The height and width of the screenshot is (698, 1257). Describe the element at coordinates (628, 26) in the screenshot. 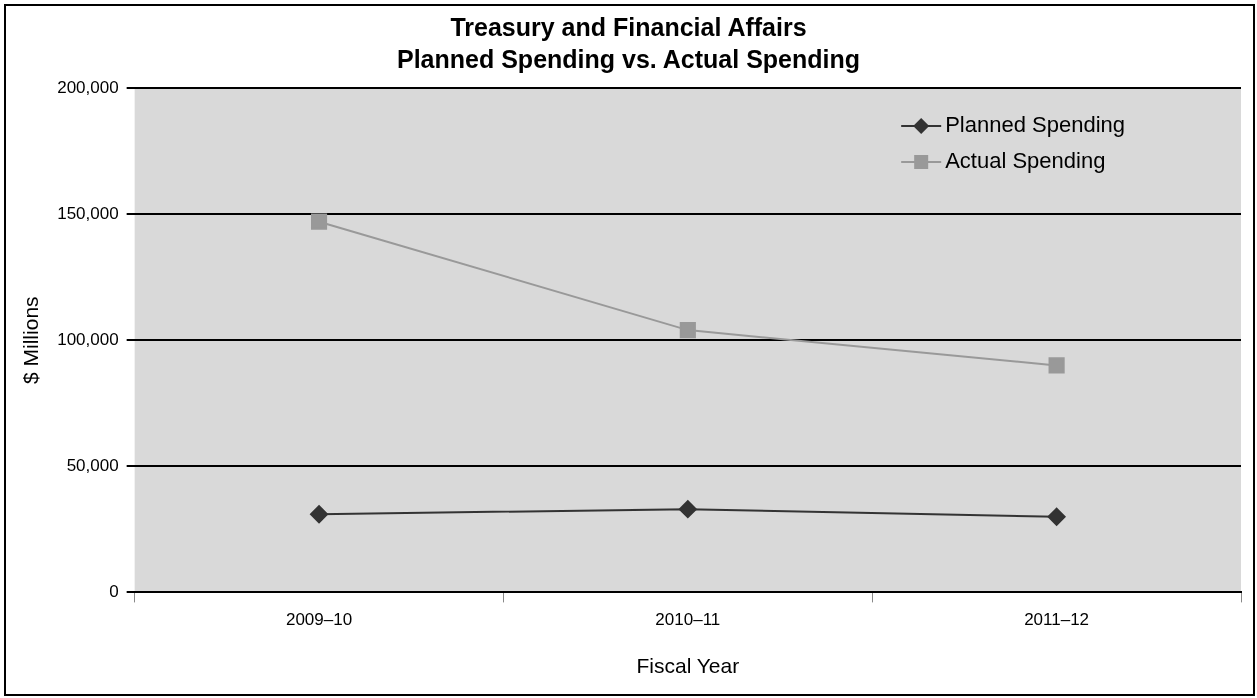

I see `chart-title: Treasury and Financial Affairs` at that location.